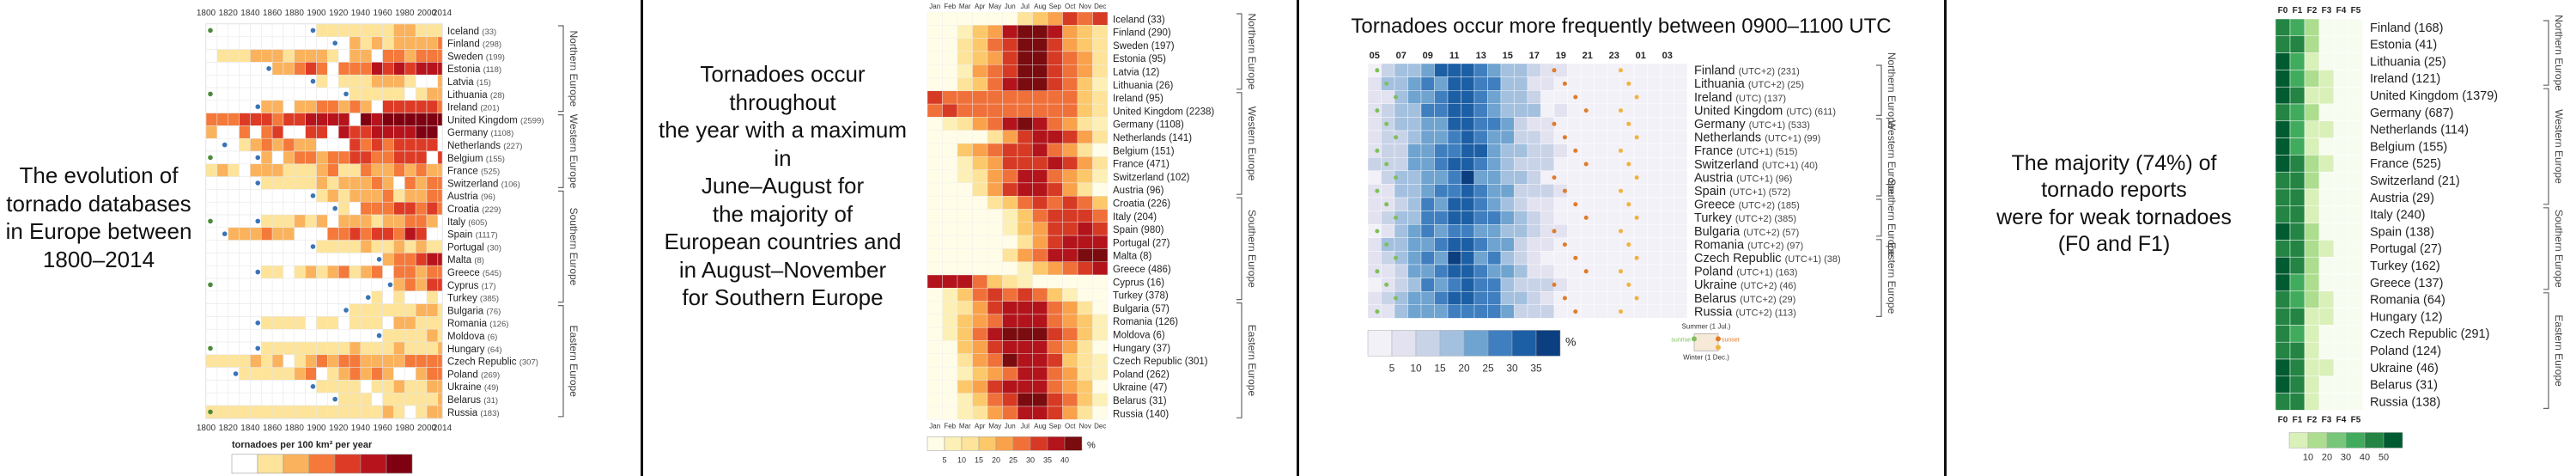 The height and width of the screenshot is (476, 2576). Describe the element at coordinates (1765, 313) in the screenshot. I see `utc-offset-and-count: (UTC+2) (113)` at that location.